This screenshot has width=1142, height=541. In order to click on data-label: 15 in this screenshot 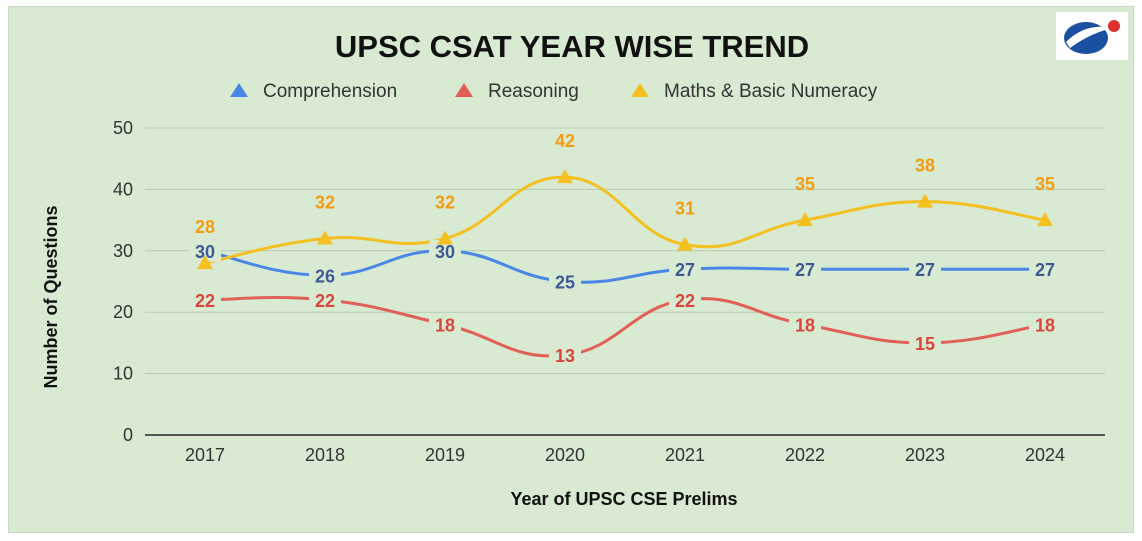, I will do `click(925, 344)`.